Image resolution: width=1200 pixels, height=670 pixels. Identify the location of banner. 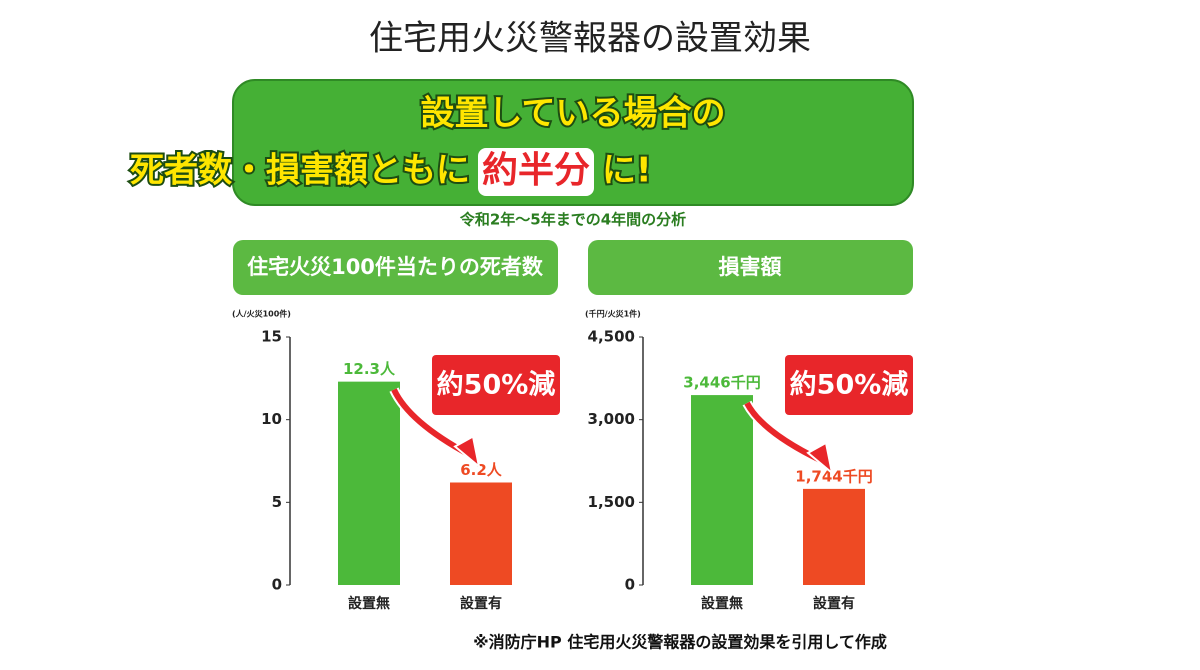
(573, 142).